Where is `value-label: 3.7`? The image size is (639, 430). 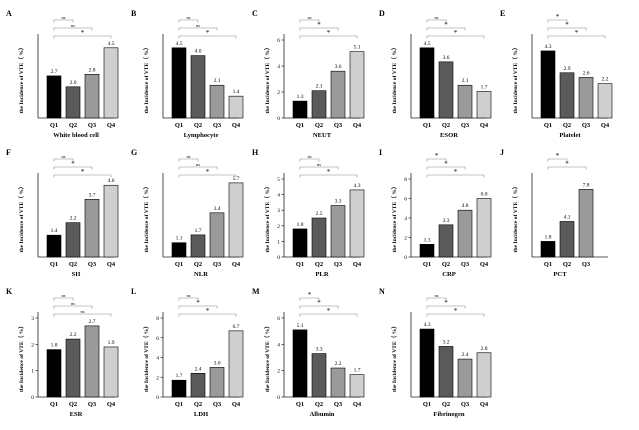
value-label: 3.7 is located at coordinates (92, 195).